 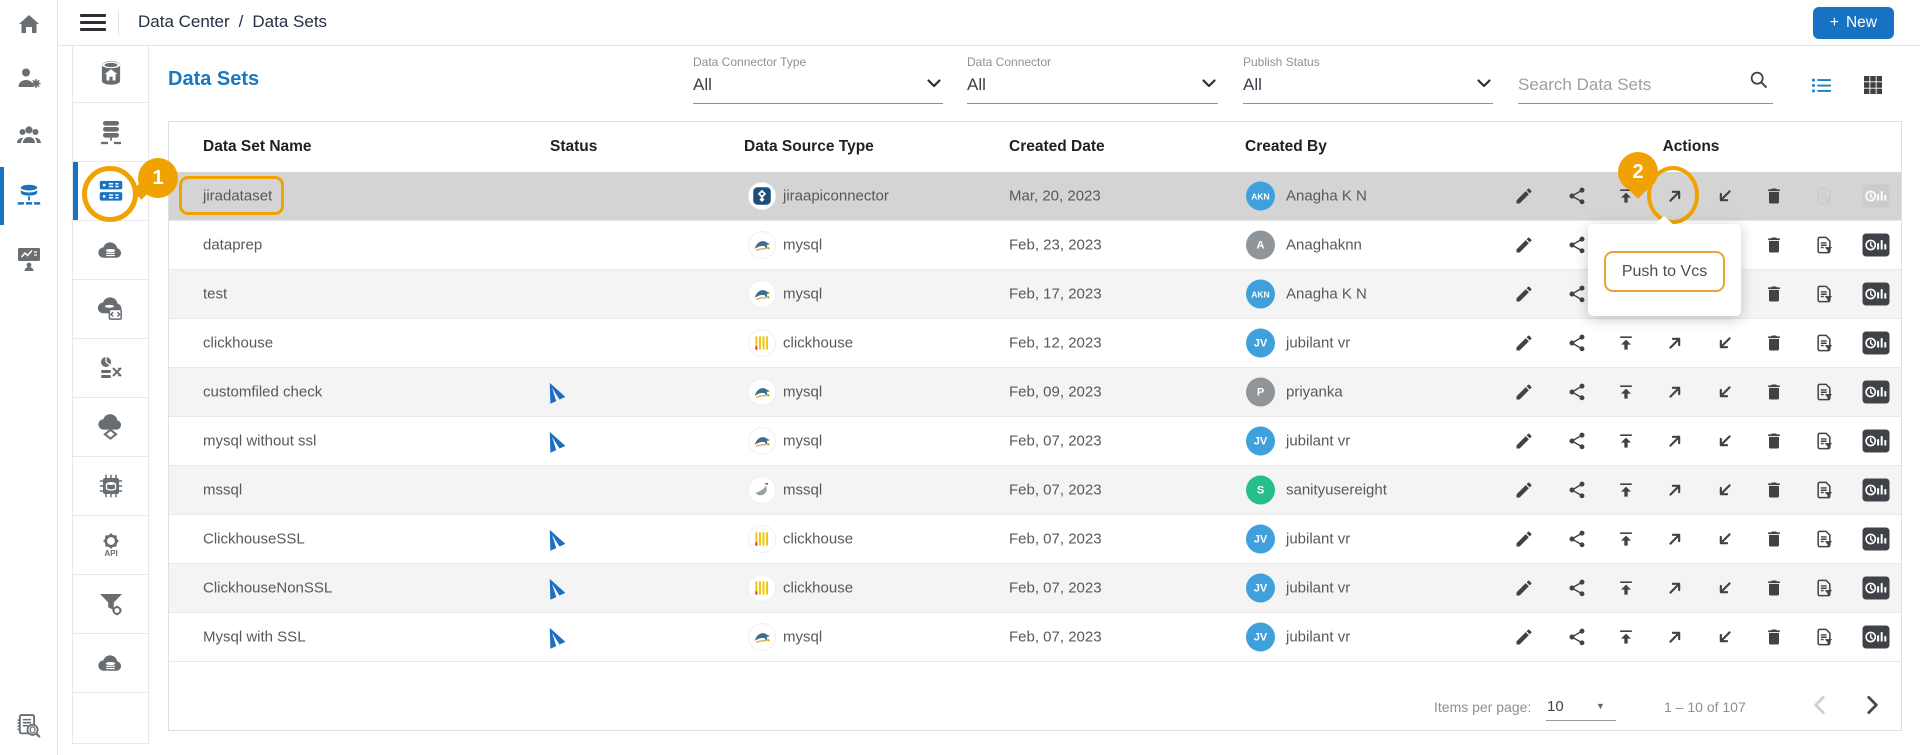 I want to click on sidebar-item-data-stores, so click(x=110, y=132).